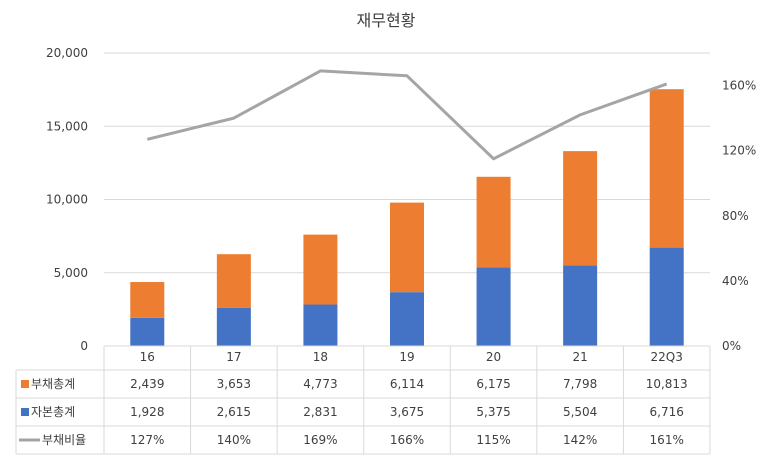 The image size is (773, 472). I want to click on data-label: 1,928, so click(147, 412).